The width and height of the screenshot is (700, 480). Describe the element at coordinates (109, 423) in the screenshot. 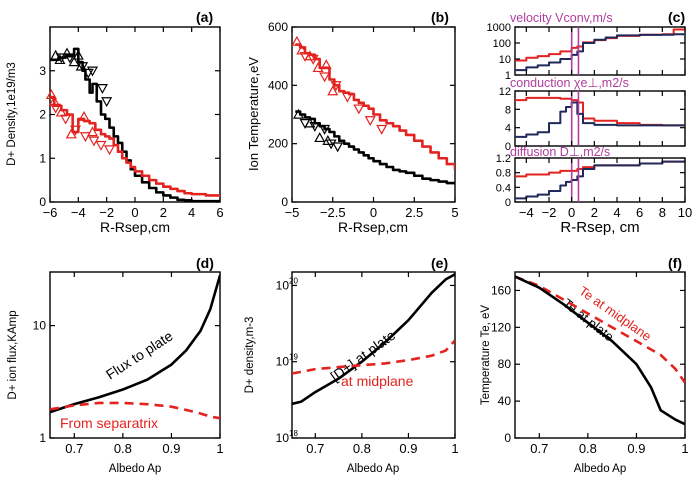

I see `series-label-from-separatrix: From separatrix` at that location.